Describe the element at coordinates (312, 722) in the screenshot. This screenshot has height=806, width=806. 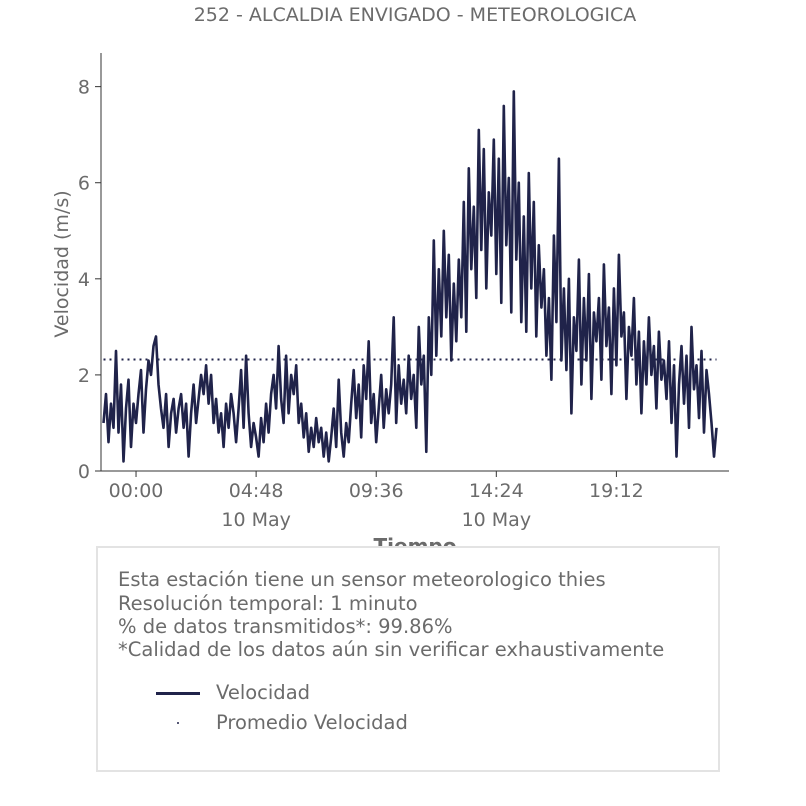
I see `legend-label-promedio: Promedio Velocidad` at that location.